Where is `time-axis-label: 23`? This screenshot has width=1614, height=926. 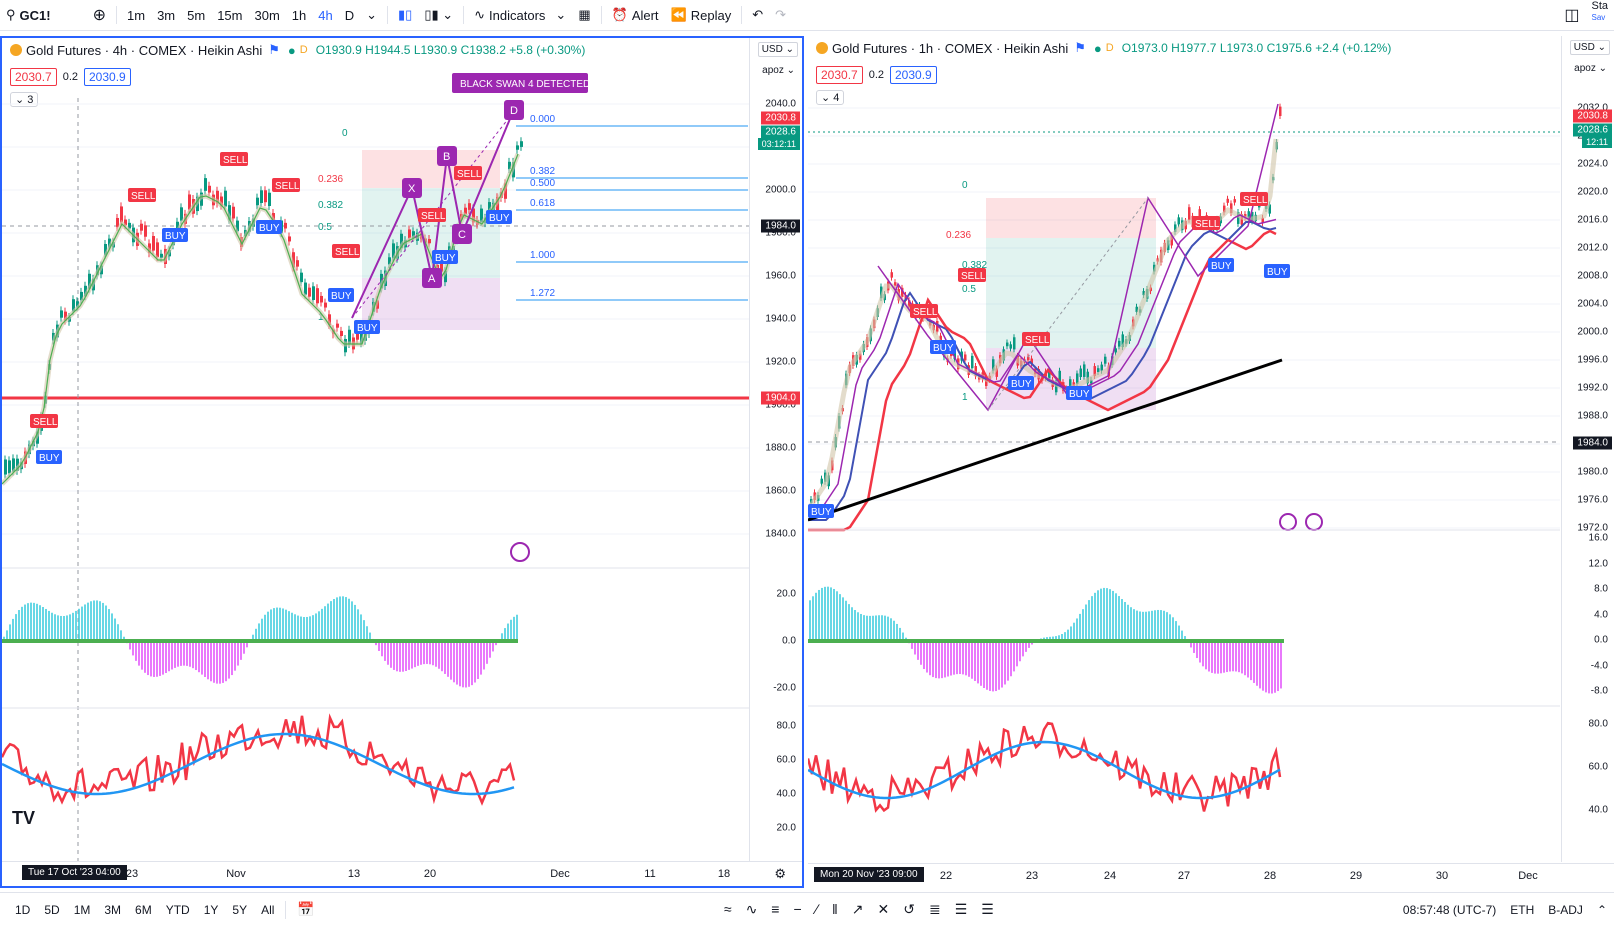 time-axis-label: 23 is located at coordinates (132, 874).